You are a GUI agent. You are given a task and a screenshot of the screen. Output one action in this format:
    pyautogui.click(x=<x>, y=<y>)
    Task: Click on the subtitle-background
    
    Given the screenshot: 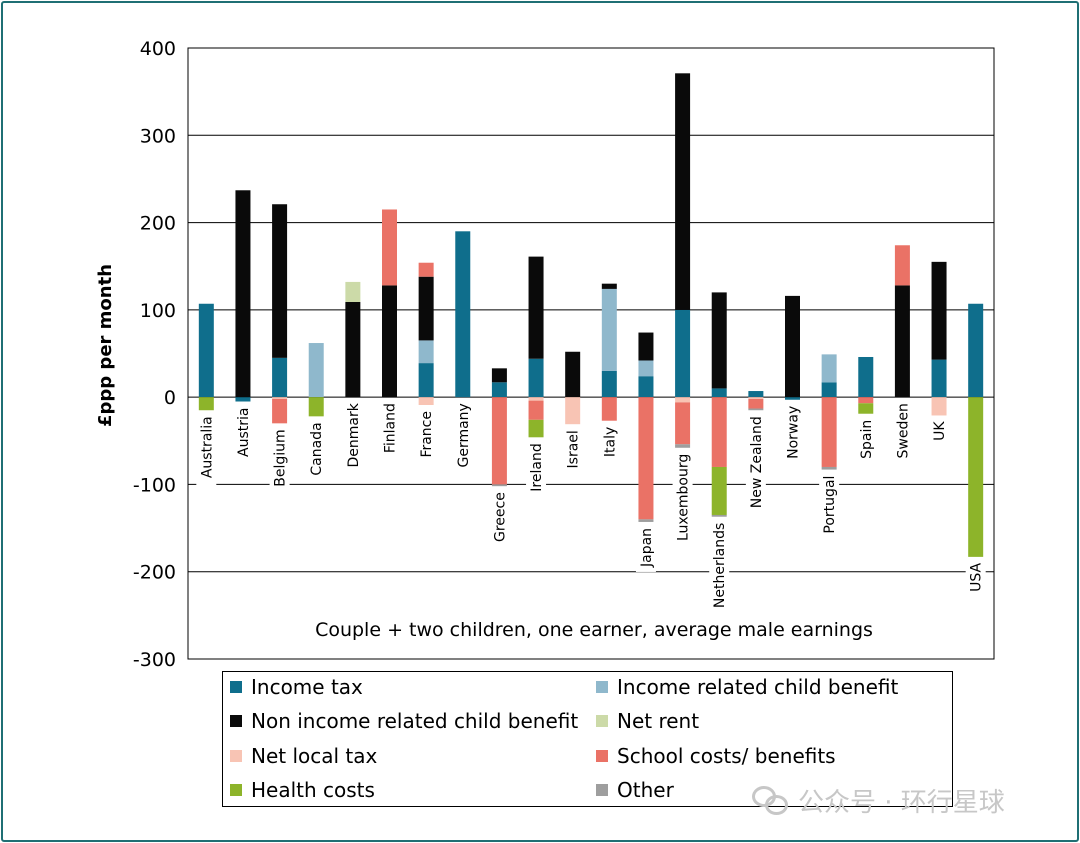 What is the action you would take?
    pyautogui.click(x=594, y=629)
    